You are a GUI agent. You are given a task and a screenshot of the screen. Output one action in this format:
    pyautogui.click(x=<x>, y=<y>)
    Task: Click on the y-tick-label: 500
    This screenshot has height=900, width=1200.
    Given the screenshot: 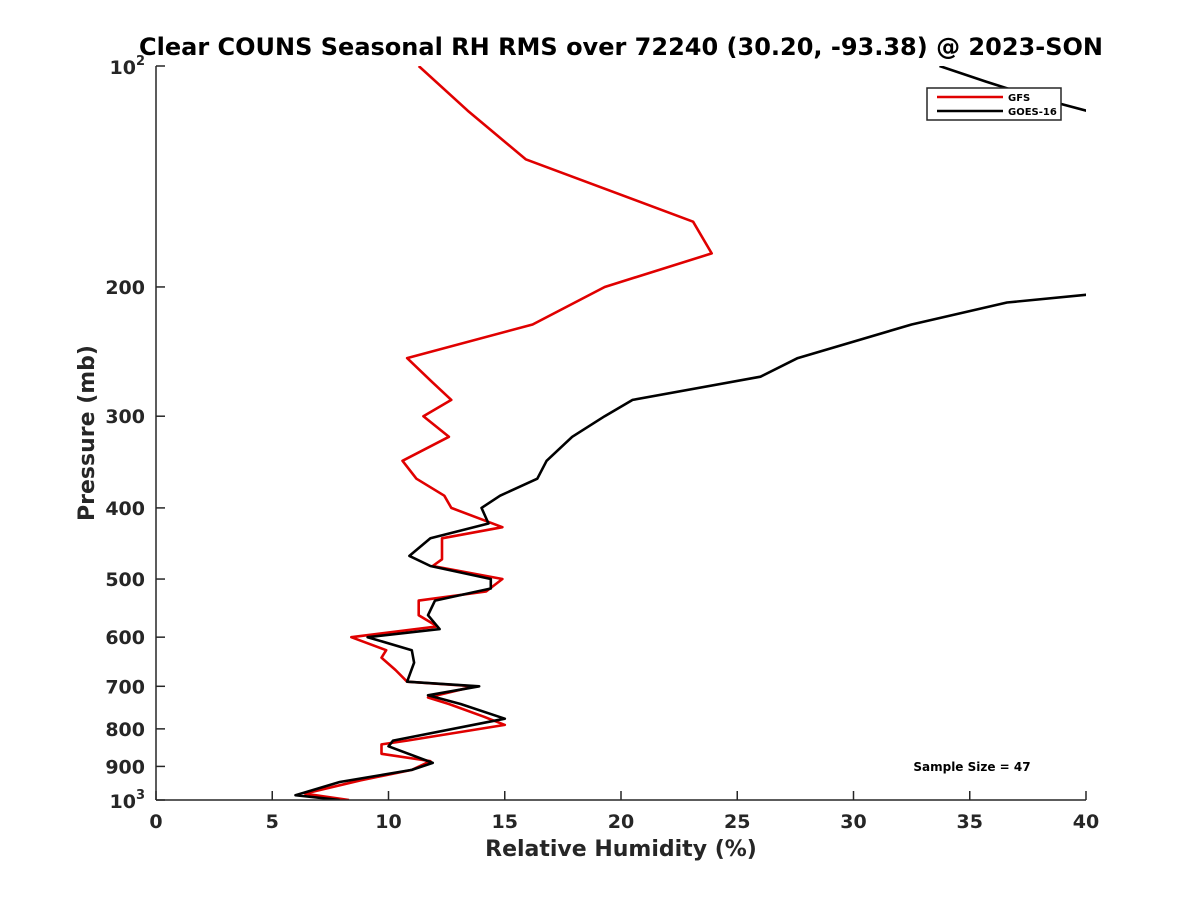 What is the action you would take?
    pyautogui.click(x=125, y=580)
    